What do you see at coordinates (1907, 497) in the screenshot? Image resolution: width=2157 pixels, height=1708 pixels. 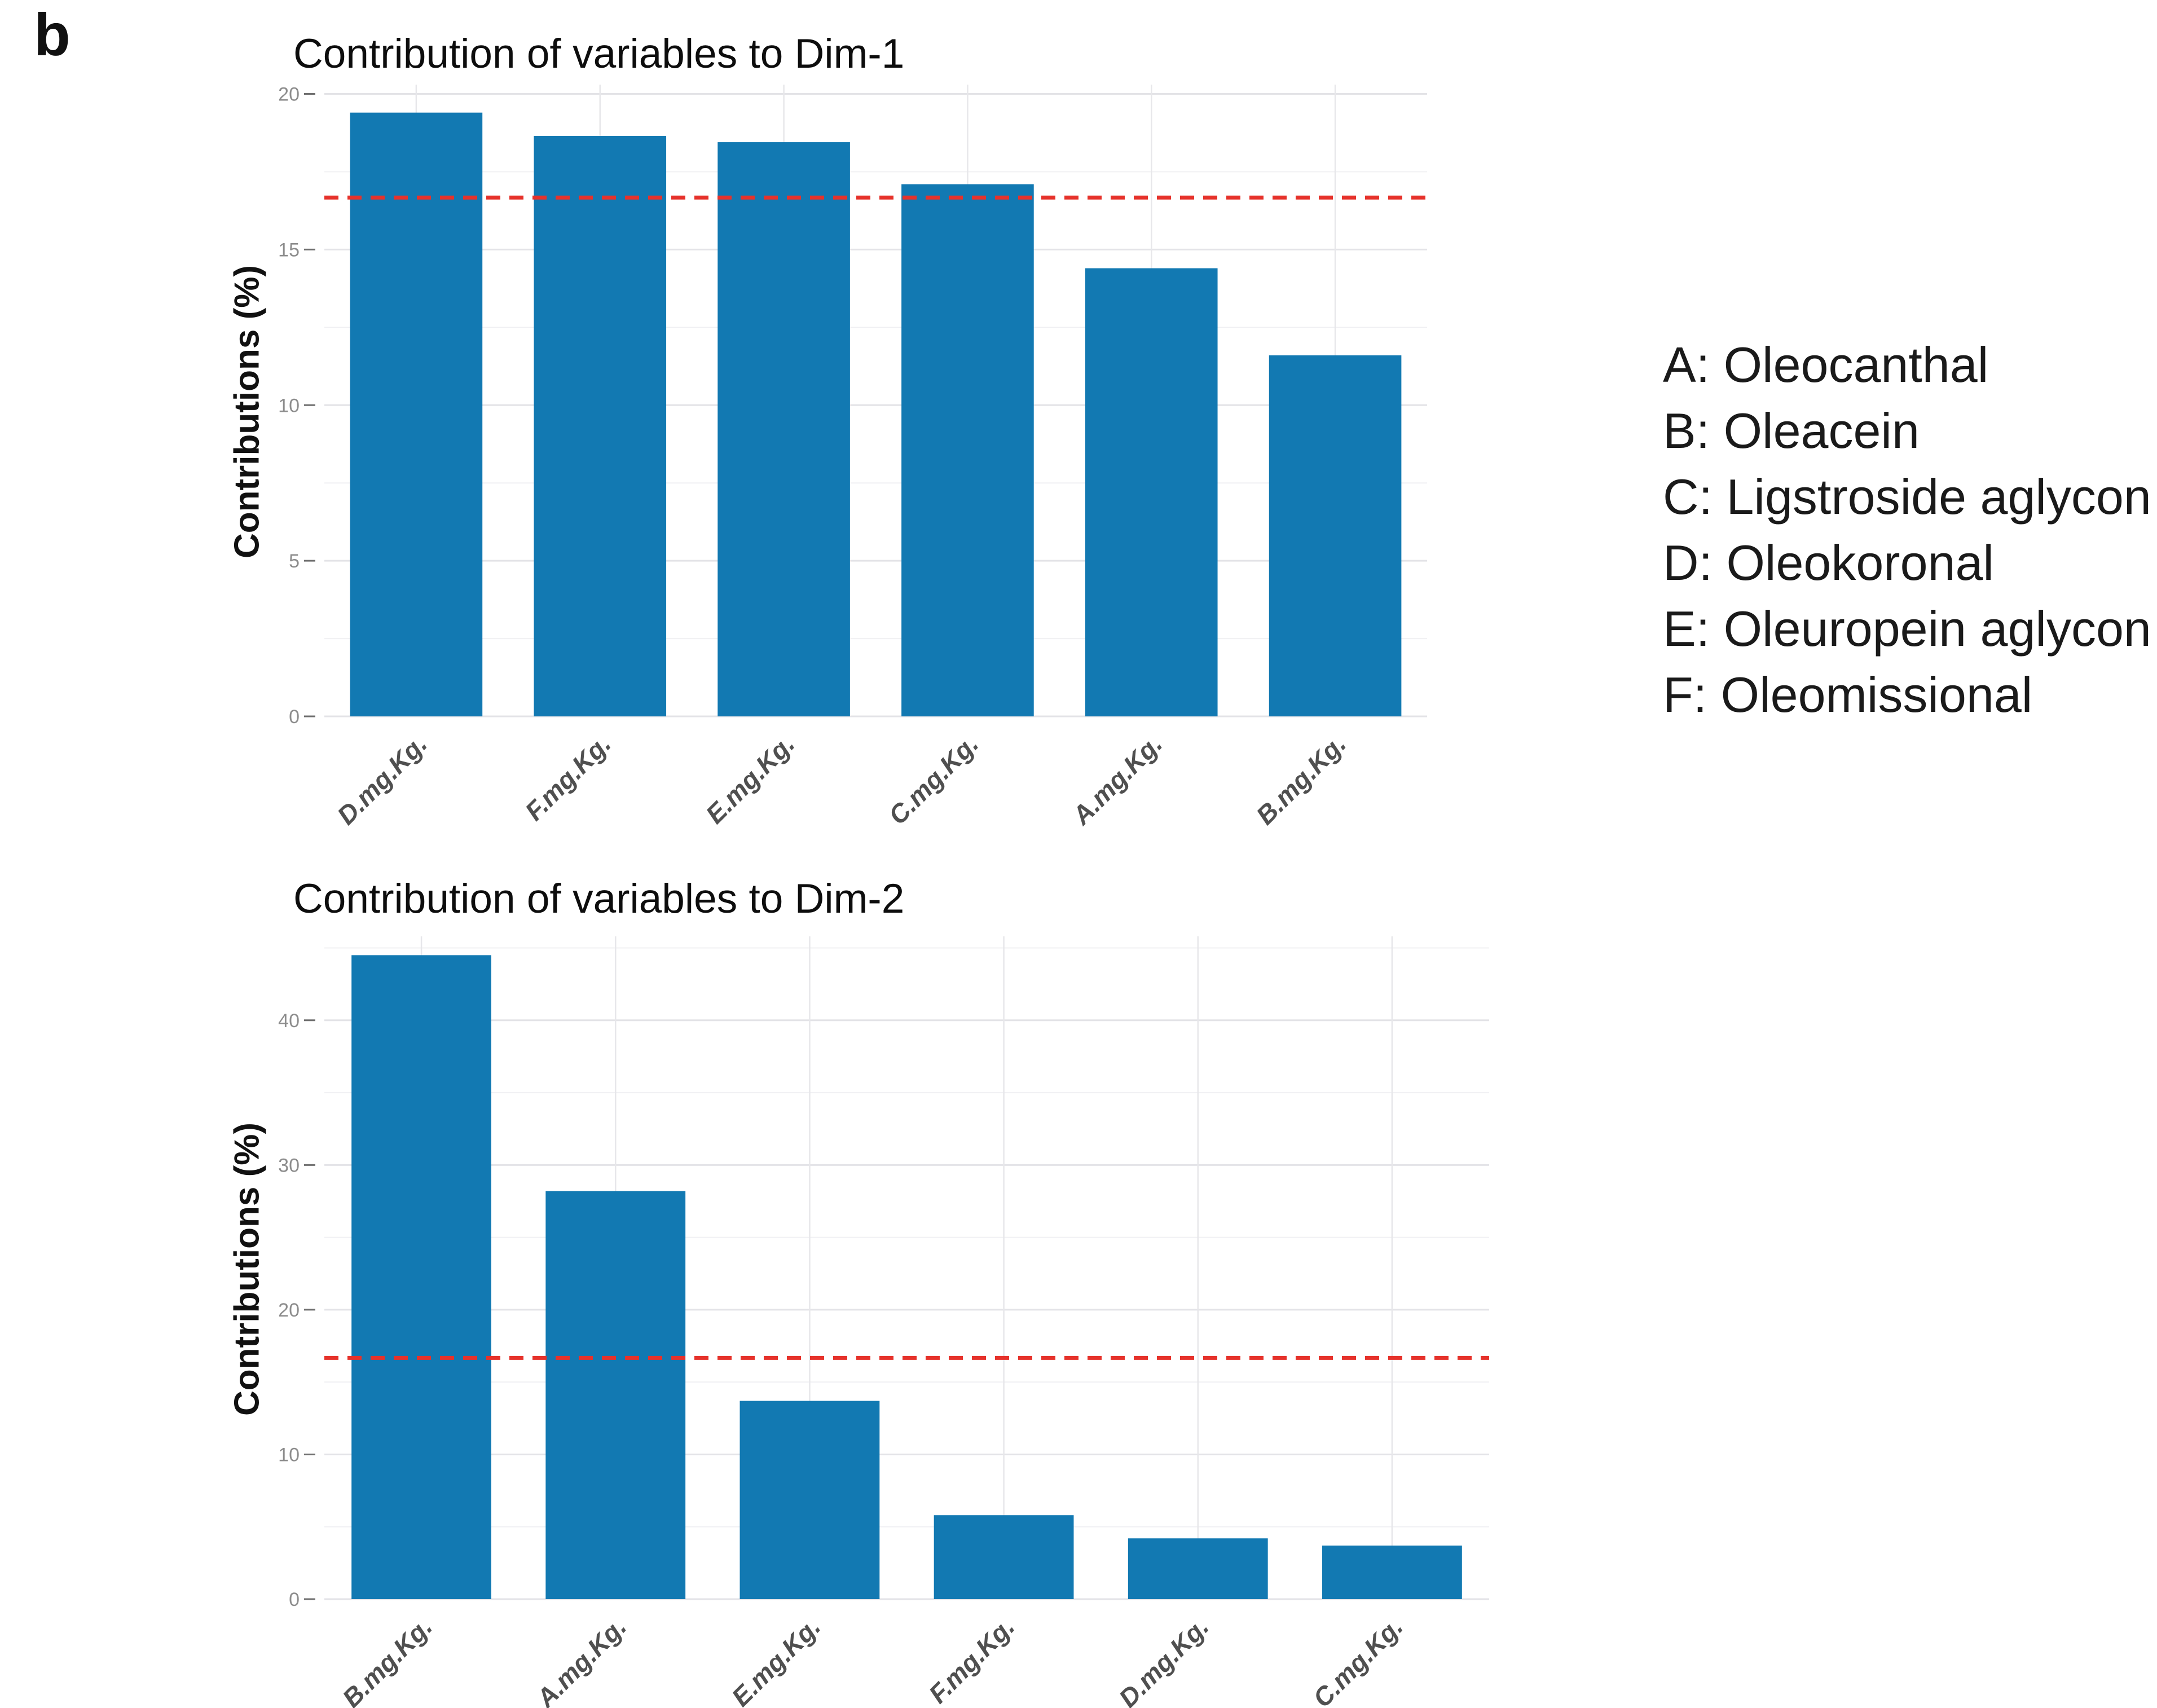 I see `legend-item-c: C: Ligstroside aglycon` at bounding box center [1907, 497].